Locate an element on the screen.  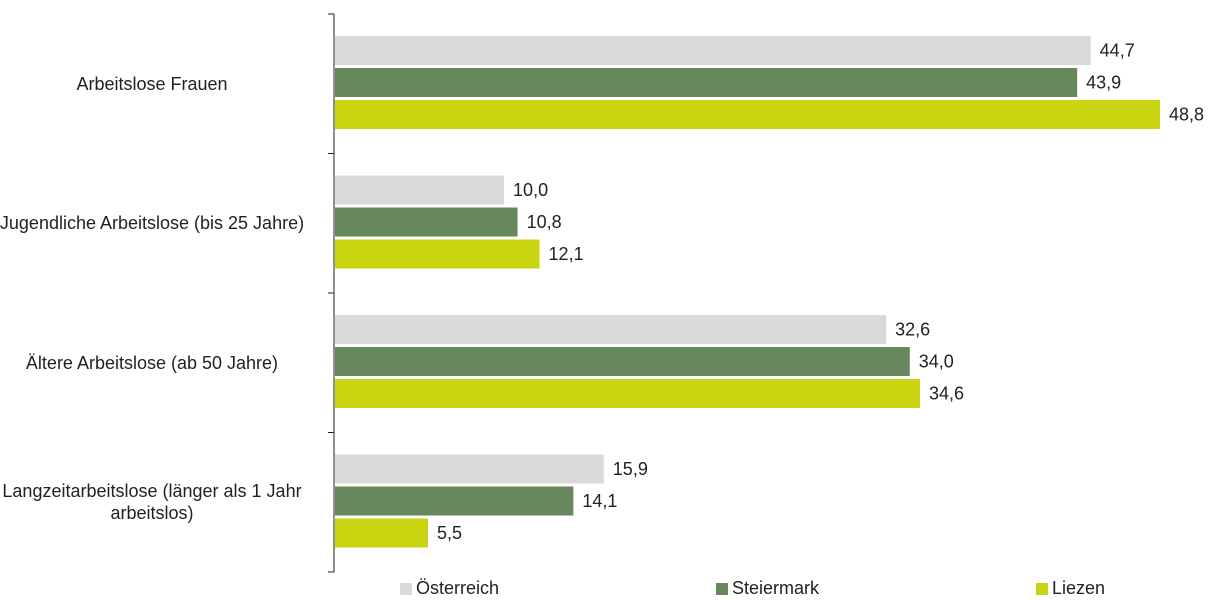
legend-swatch-liezen is located at coordinates (1042, 588).